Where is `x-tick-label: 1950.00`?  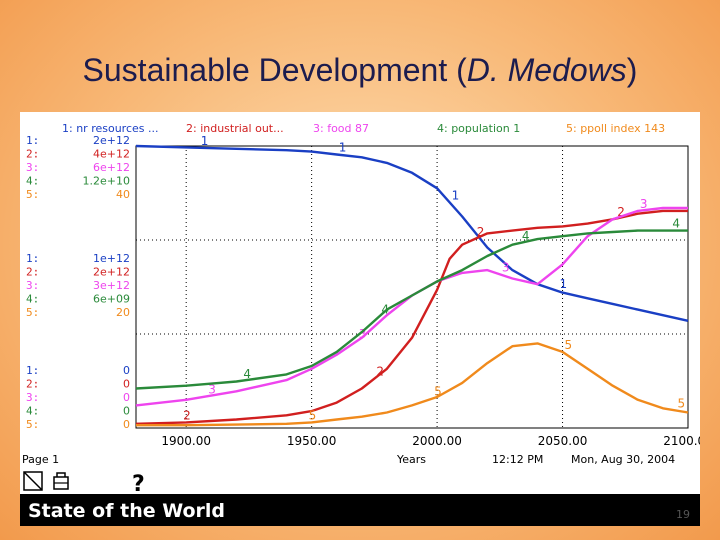 x-tick-label: 1950.00 is located at coordinates (312, 441).